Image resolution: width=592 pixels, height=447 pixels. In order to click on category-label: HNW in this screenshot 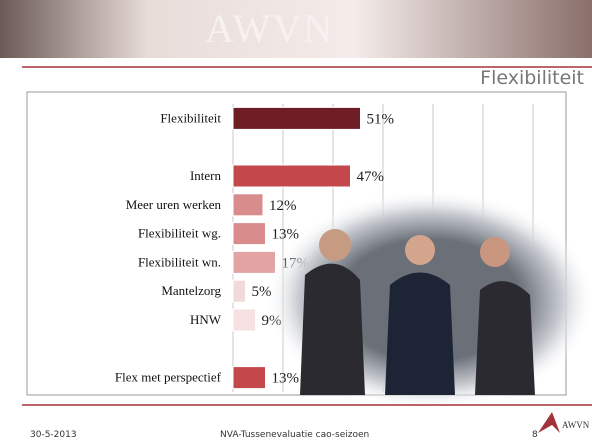, I will do `click(206, 319)`.